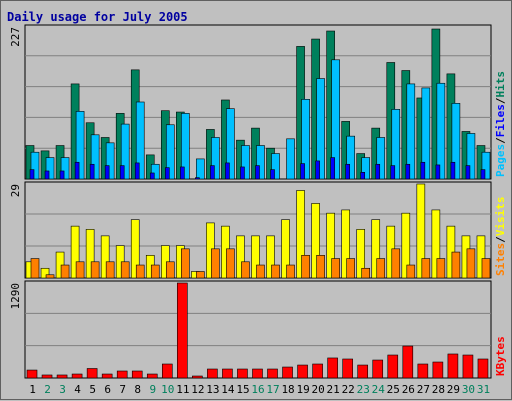 The image size is (512, 401). Describe the element at coordinates (468, 389) in the screenshot. I see `x-tick-label: 30` at that location.